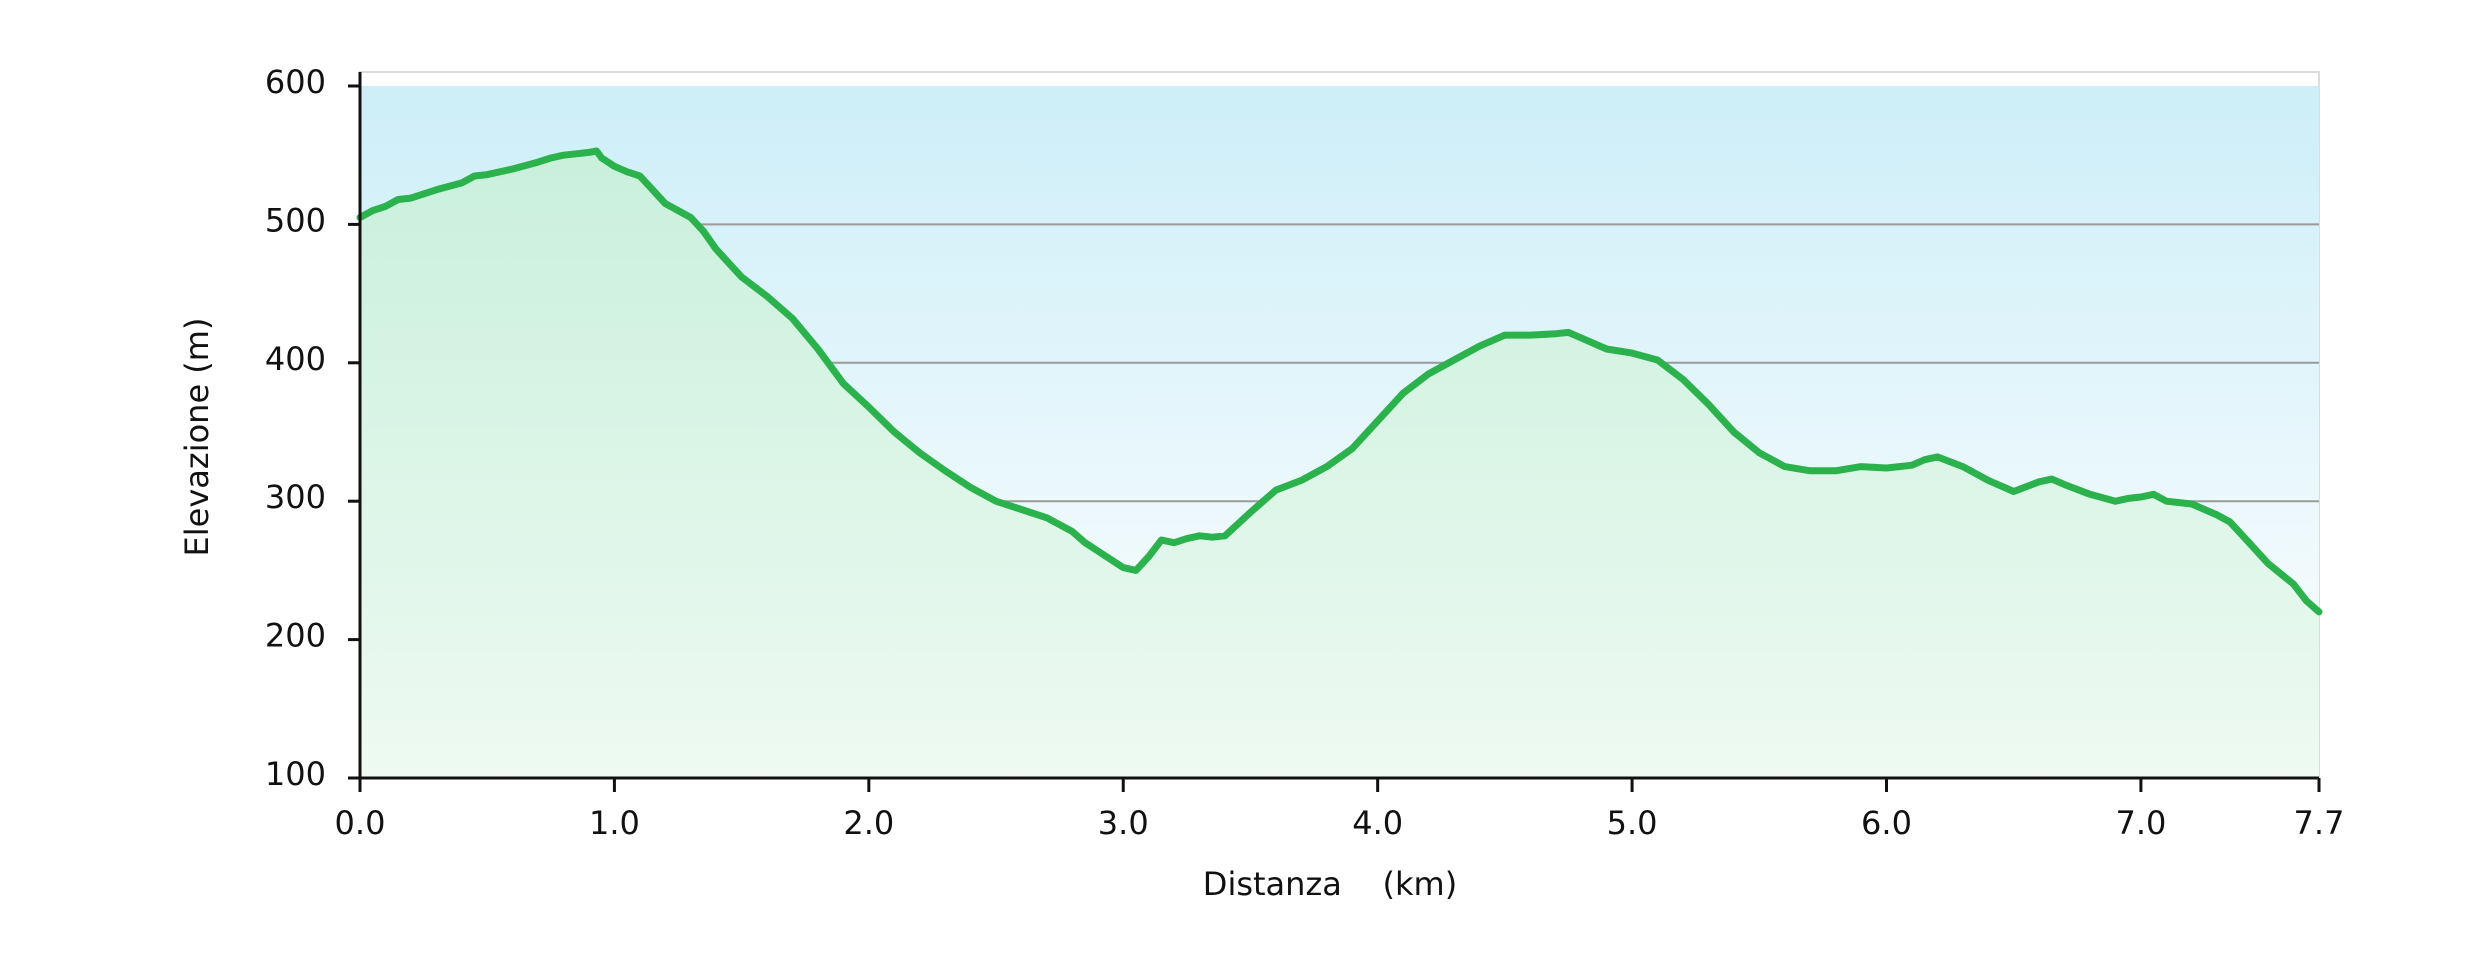  What do you see at coordinates (295, 774) in the screenshot?
I see `y-tick-label: 100` at bounding box center [295, 774].